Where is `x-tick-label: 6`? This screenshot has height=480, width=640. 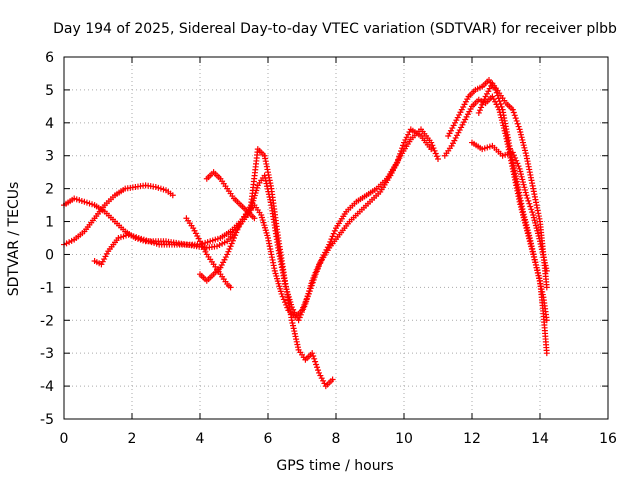 x-tick-label: 6 is located at coordinates (268, 439).